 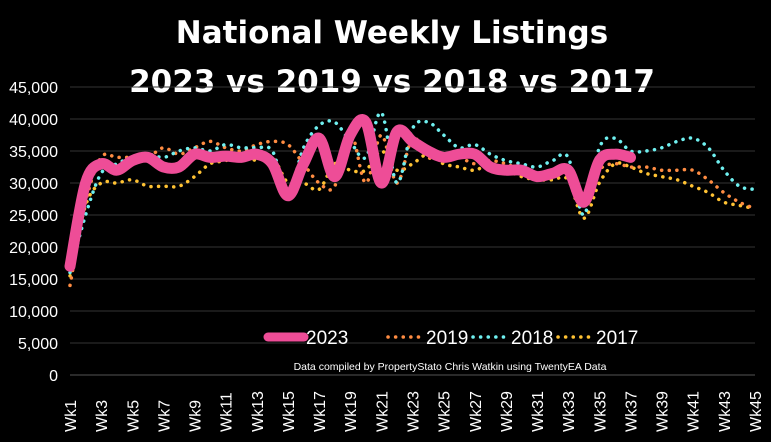 I want to click on x-tick-label: Wk39, so click(x=663, y=411).